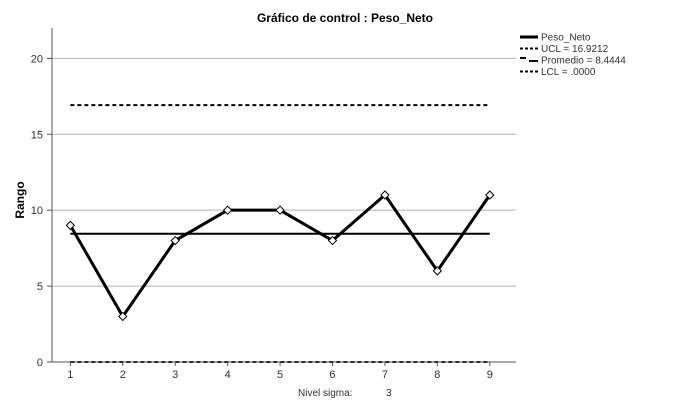 This screenshot has height=407, width=691. I want to click on x-tick-label: 1, so click(70, 375).